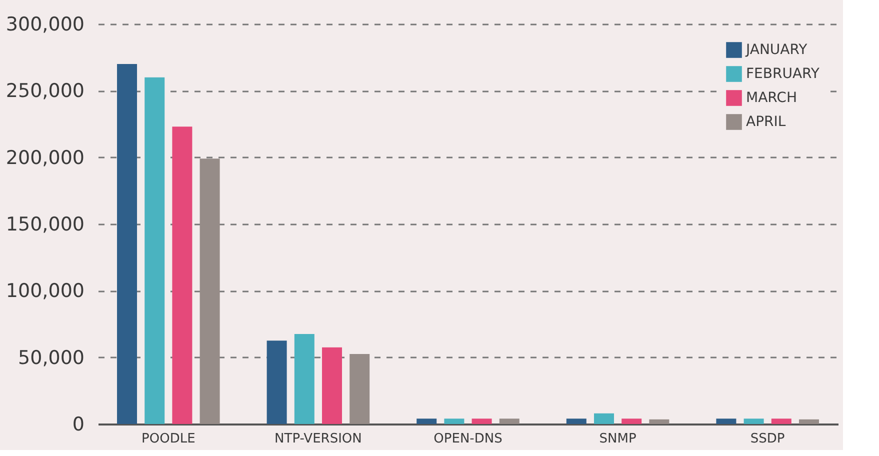  What do you see at coordinates (45, 91) in the screenshot?
I see `y-tick-label: 250,000` at bounding box center [45, 91].